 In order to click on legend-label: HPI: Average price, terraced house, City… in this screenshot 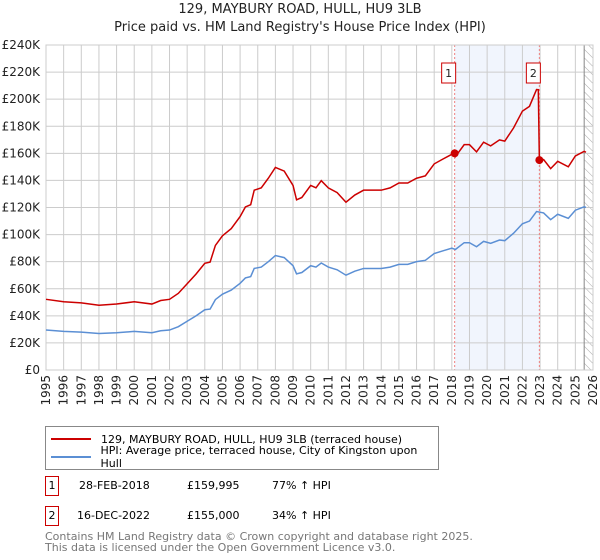, I will do `click(259, 457)`.